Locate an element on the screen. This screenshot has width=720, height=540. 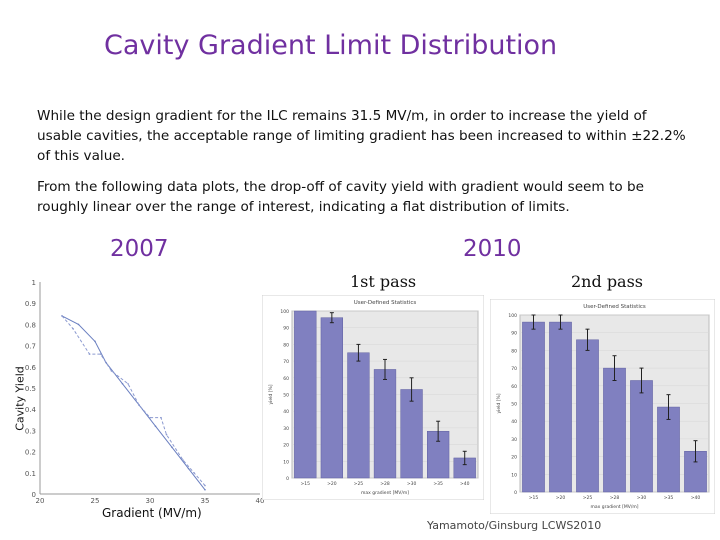
series-line-solid is located at coordinates (133, 403).